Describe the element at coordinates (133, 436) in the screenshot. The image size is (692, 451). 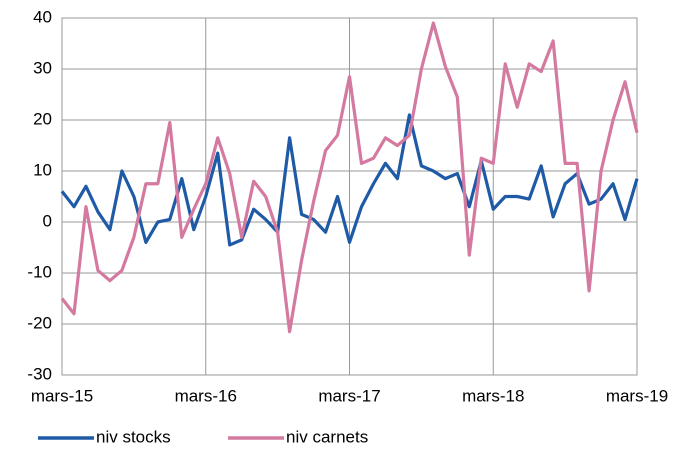
I see `legend-label: niv stocks` at that location.